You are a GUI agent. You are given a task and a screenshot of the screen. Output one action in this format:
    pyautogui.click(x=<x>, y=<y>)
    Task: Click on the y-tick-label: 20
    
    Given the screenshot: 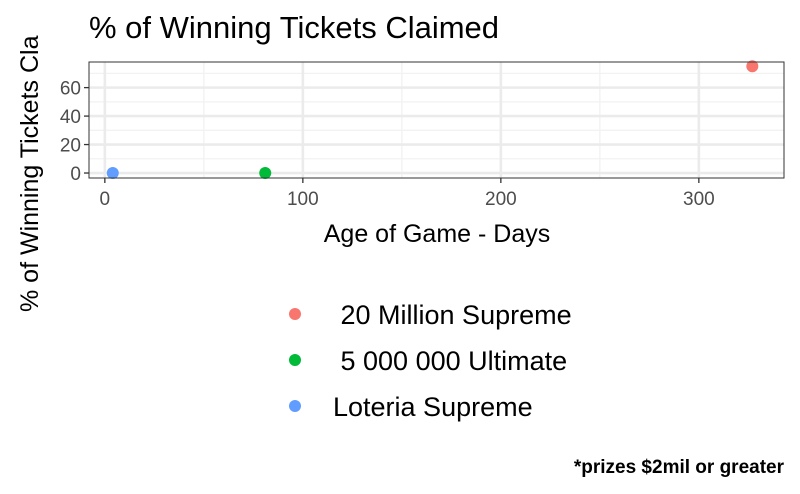 What is the action you would take?
    pyautogui.click(x=70, y=146)
    